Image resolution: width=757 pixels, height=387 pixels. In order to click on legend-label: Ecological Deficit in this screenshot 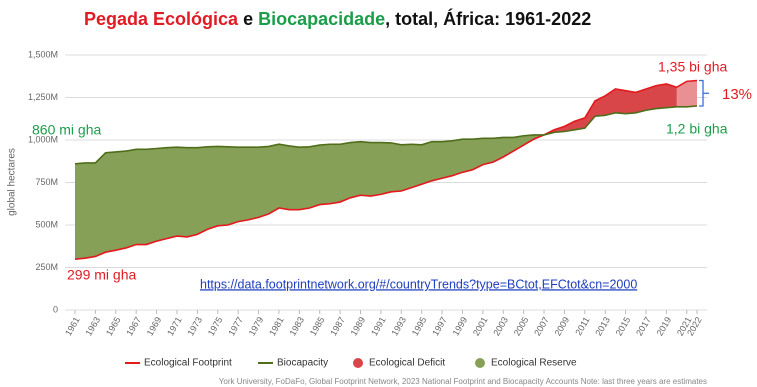, I will do `click(407, 363)`.